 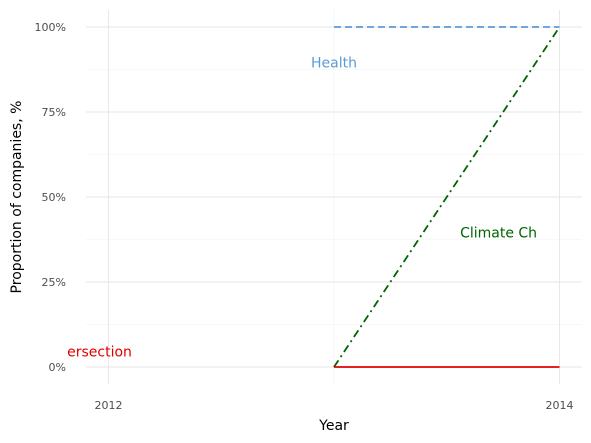 I want to click on series-label: Climate Ch, so click(x=498, y=234).